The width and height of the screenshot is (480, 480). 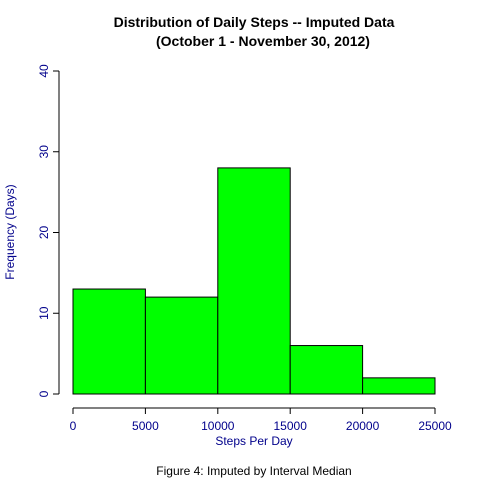 What do you see at coordinates (44, 393) in the screenshot?
I see `y-tick-label-1: 0` at bounding box center [44, 393].